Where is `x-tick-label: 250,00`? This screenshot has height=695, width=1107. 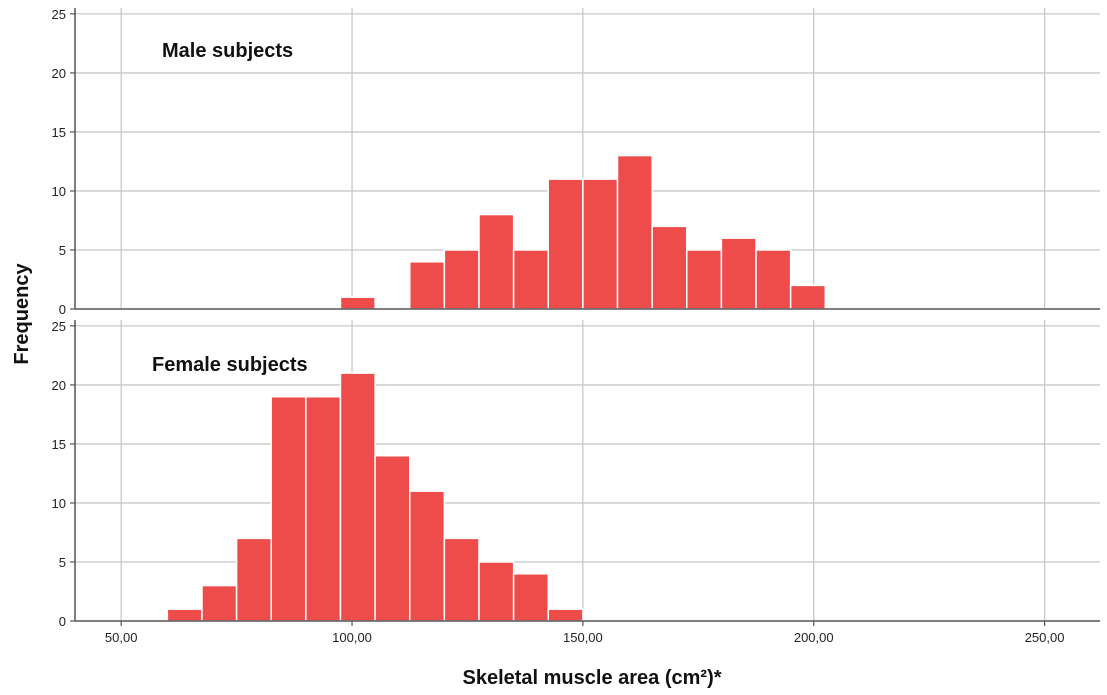
x-tick-label: 250,00 is located at coordinates (1045, 637).